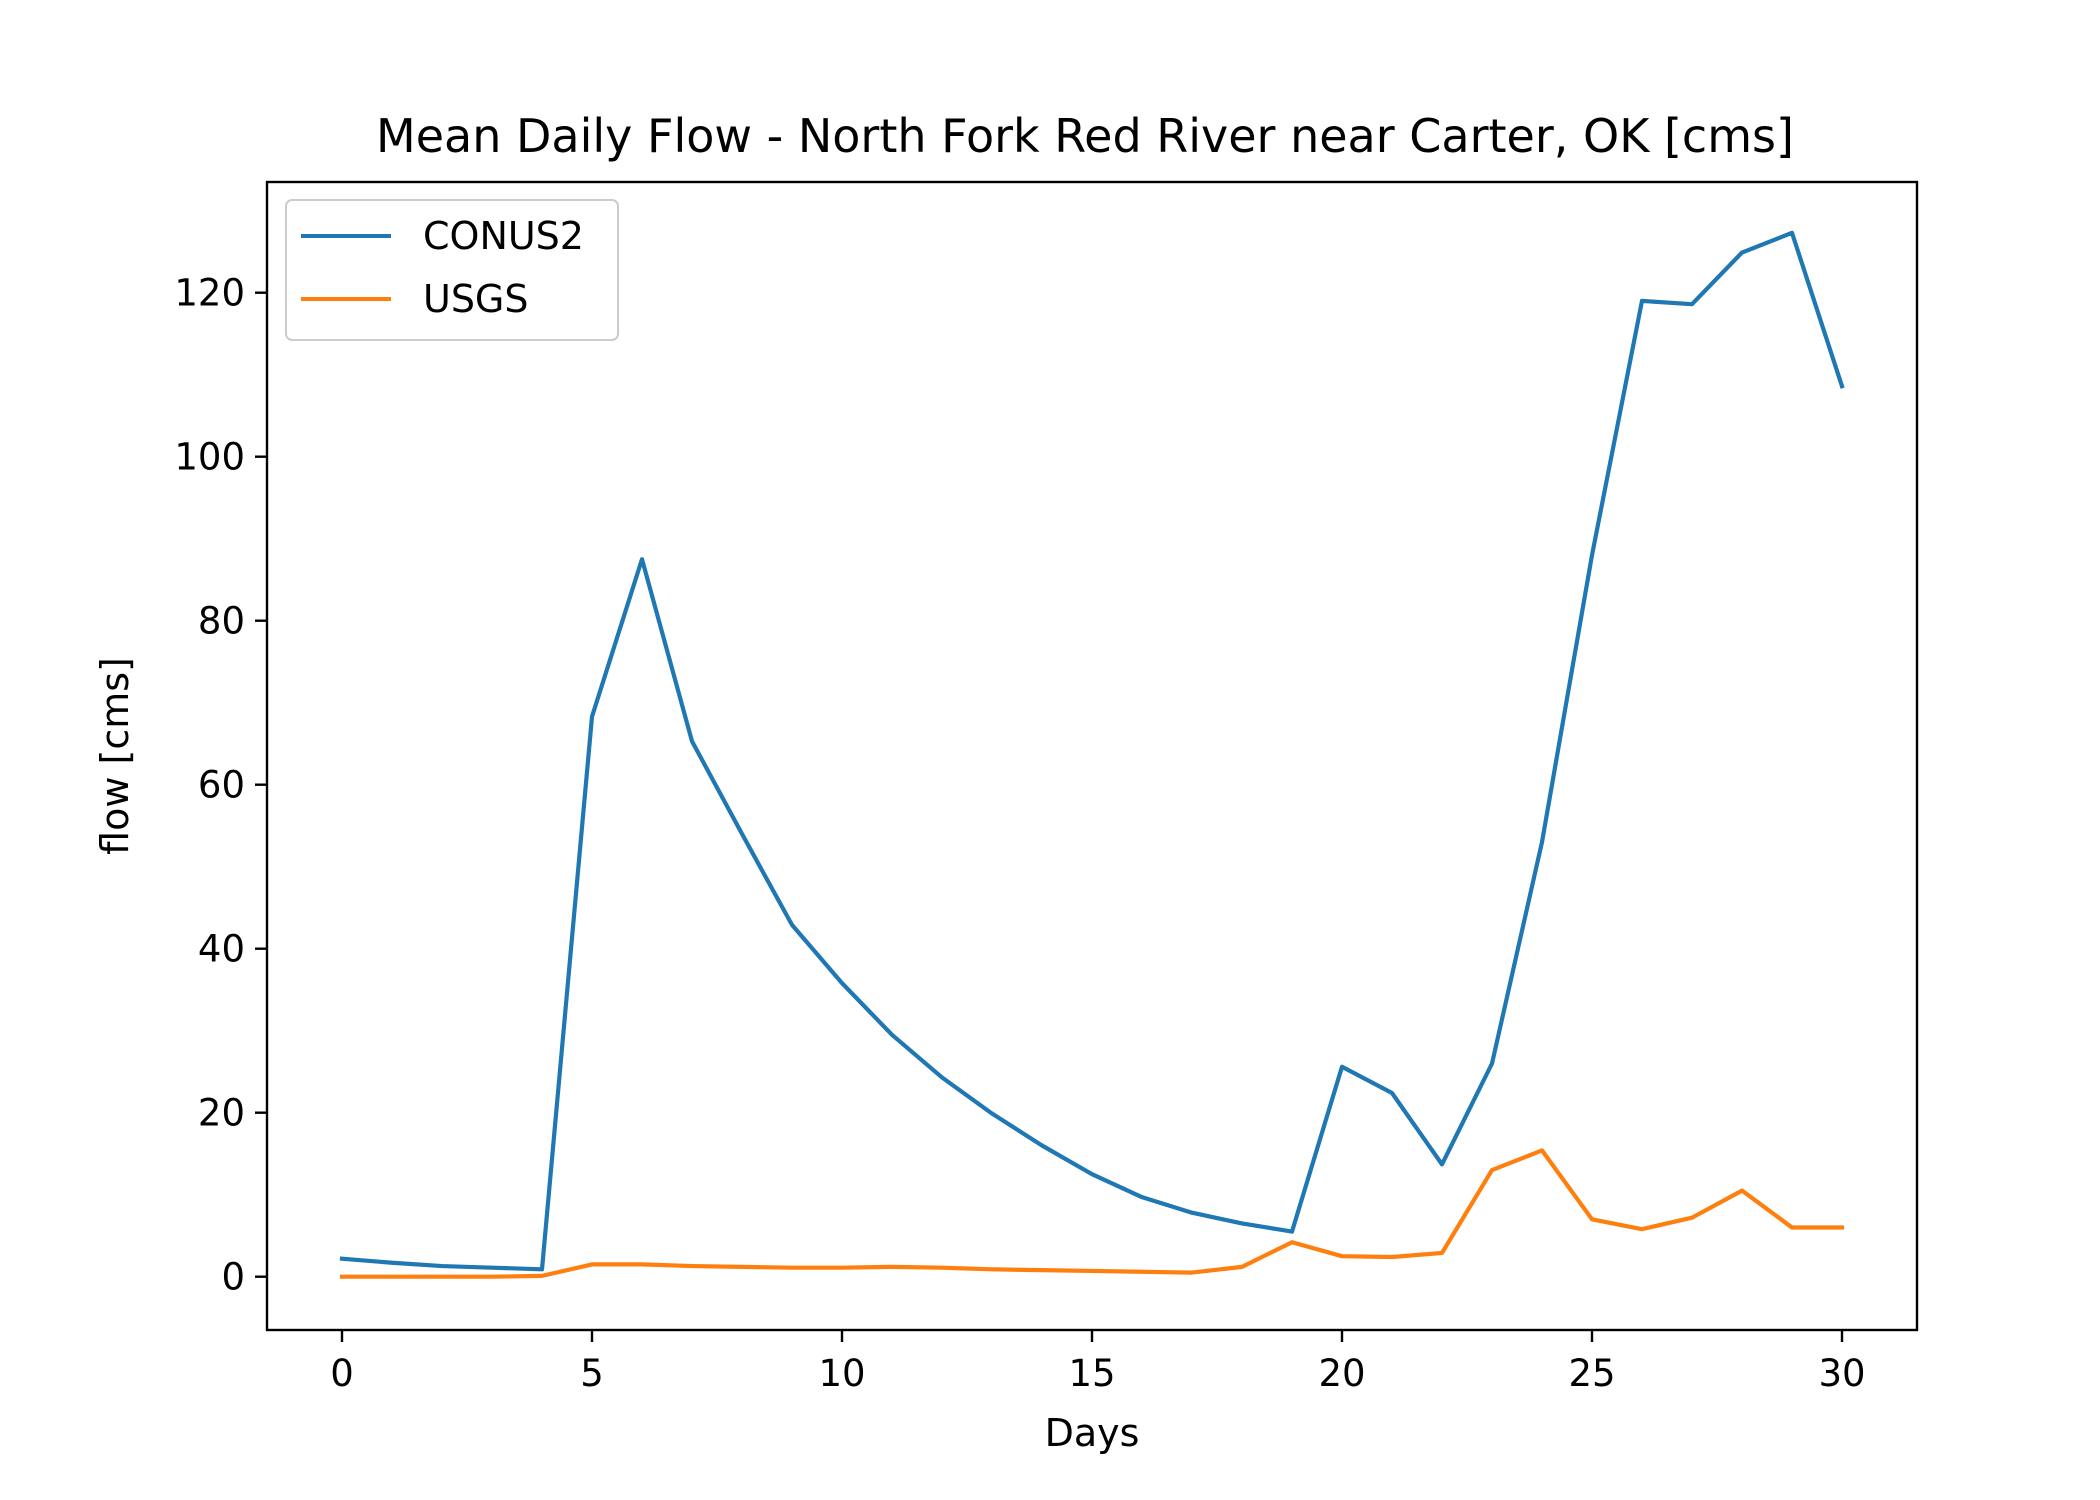 The width and height of the screenshot is (2100, 1500). I want to click on y-tick-label: 60, so click(221, 785).